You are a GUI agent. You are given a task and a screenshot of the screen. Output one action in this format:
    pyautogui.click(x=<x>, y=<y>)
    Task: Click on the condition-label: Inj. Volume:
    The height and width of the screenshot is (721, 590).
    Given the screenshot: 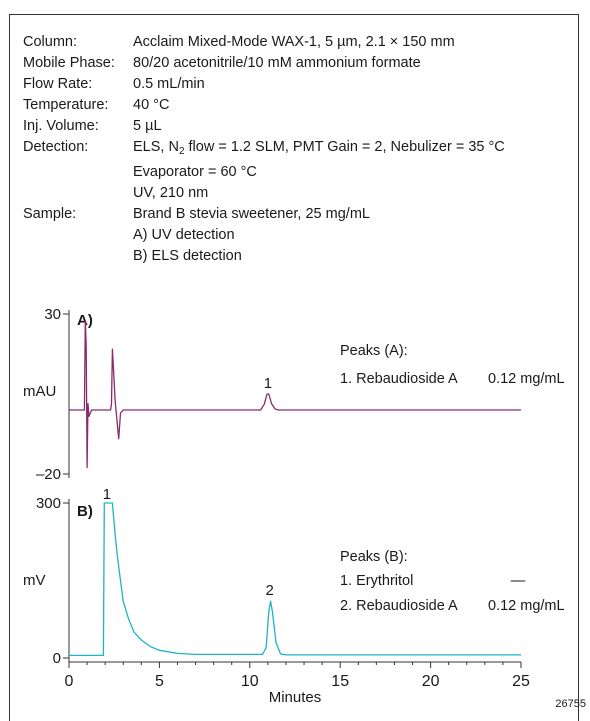 What is the action you would take?
    pyautogui.click(x=61, y=126)
    